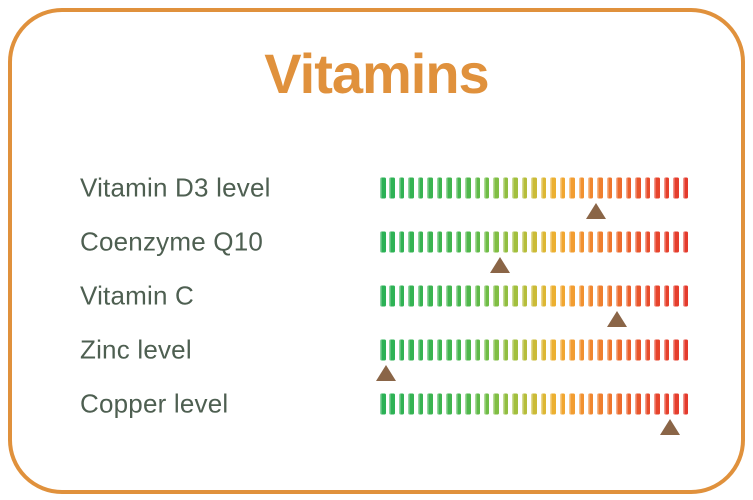 Image resolution: width=753 pixels, height=500 pixels. I want to click on vitamin-row: Vitamin C, so click(376, 298).